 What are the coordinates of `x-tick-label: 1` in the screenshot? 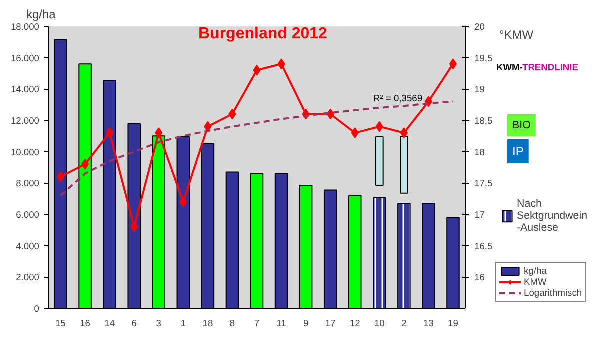 It's located at (183, 323).